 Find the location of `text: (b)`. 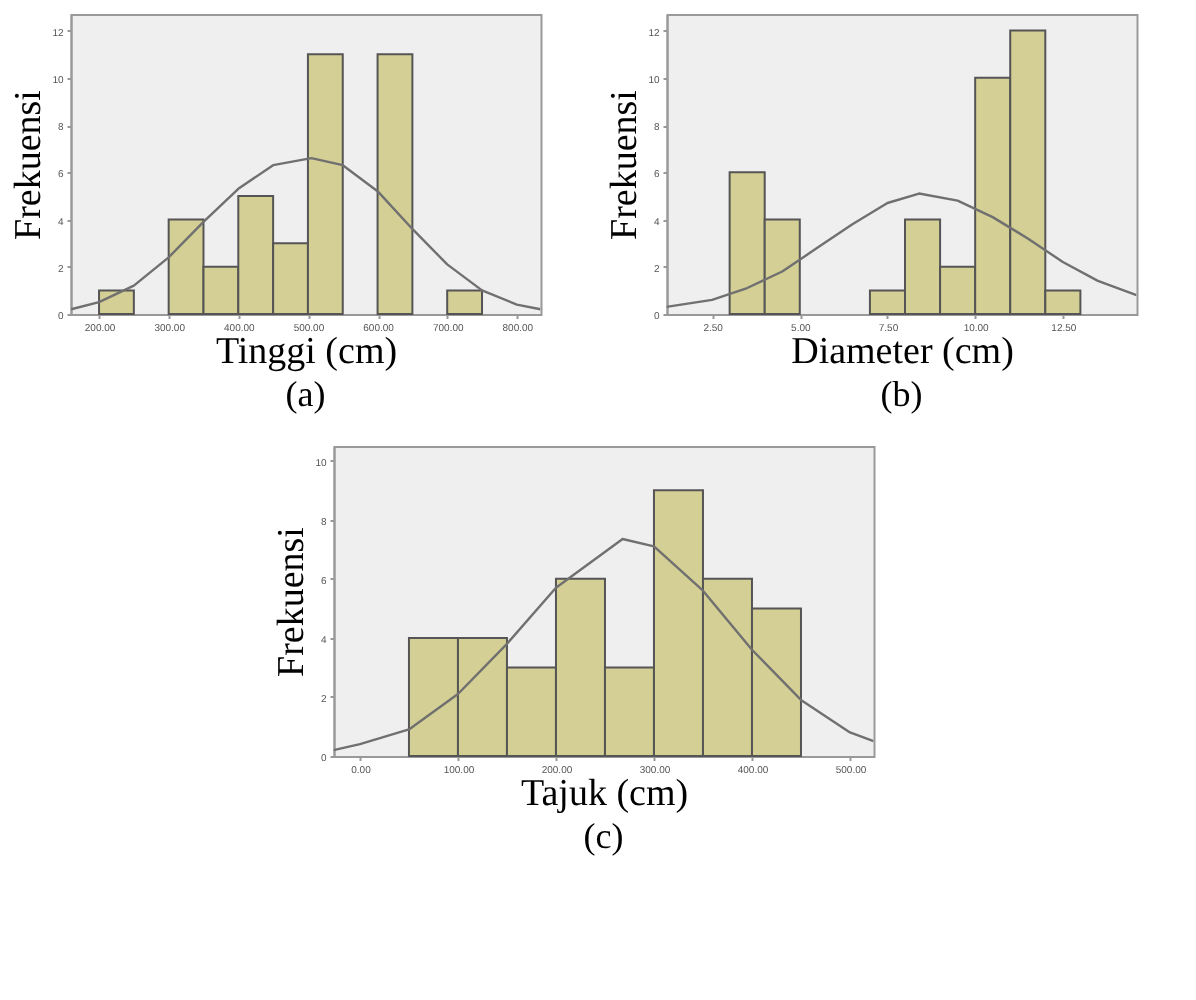

text: (b) is located at coordinates (901, 394).